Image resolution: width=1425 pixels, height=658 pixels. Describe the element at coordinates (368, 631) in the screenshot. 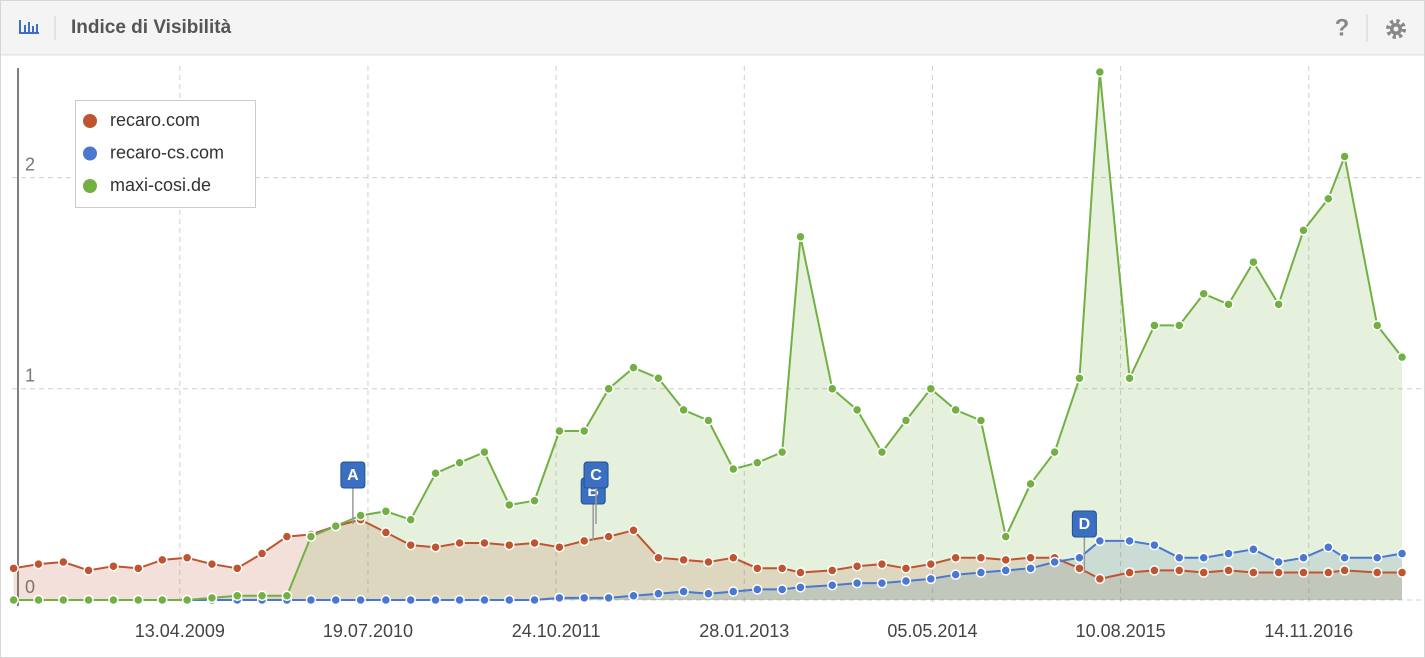

I see `x-tick-label: 19.07.2010` at that location.